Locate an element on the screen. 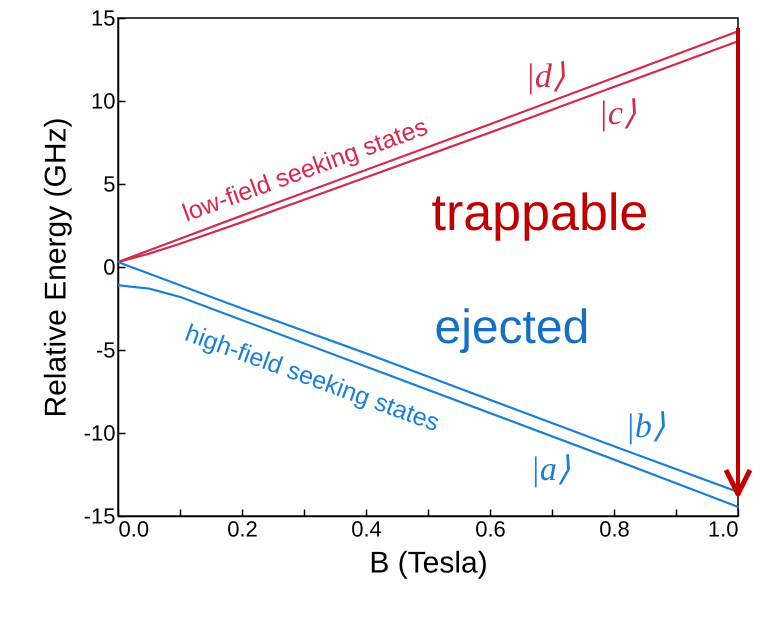 Image resolution: width=776 pixels, height=617 pixels. y-axis-title: Relative Energy (GHz) is located at coordinates (56, 267).